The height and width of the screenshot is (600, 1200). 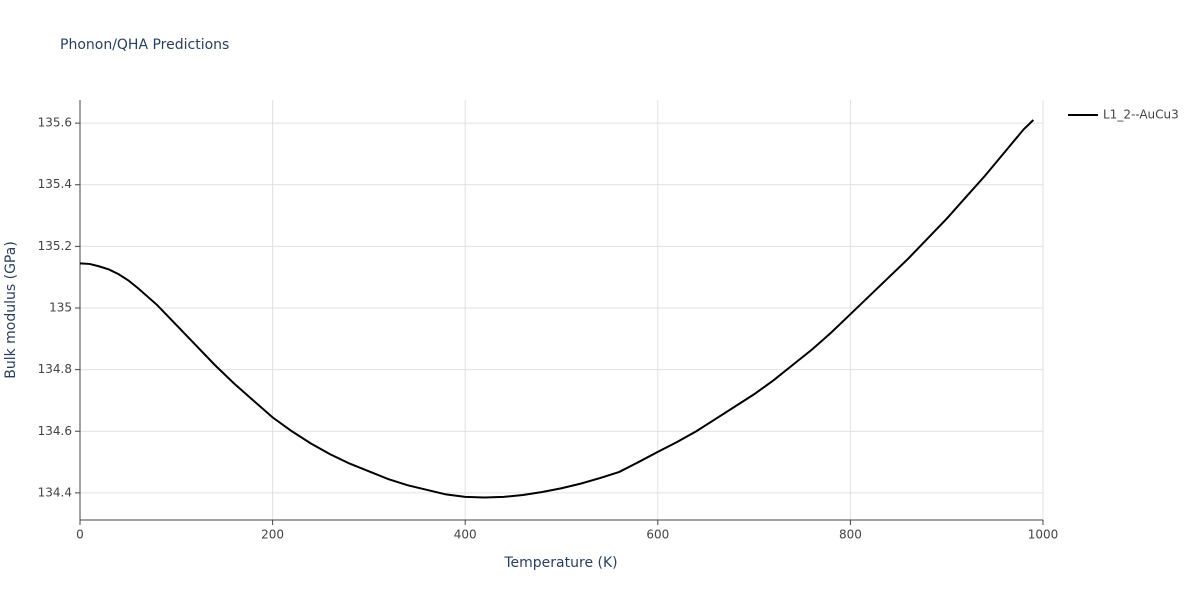 I want to click on y-tick-label: 134.8, so click(x=55, y=369).